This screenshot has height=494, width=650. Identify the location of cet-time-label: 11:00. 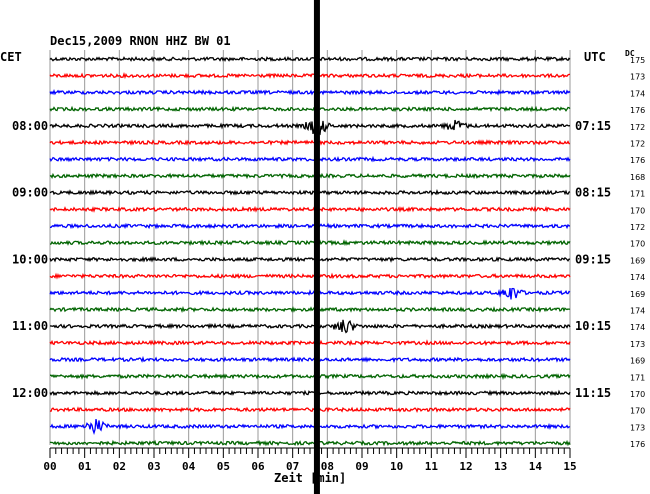
(30, 326).